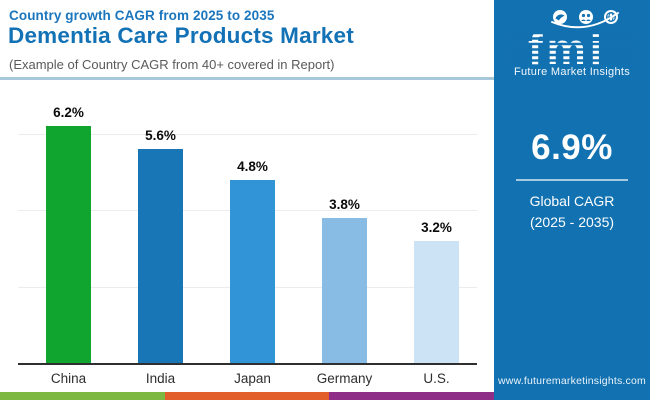  Describe the element at coordinates (252, 271) in the screenshot. I see `bar-japan` at that location.